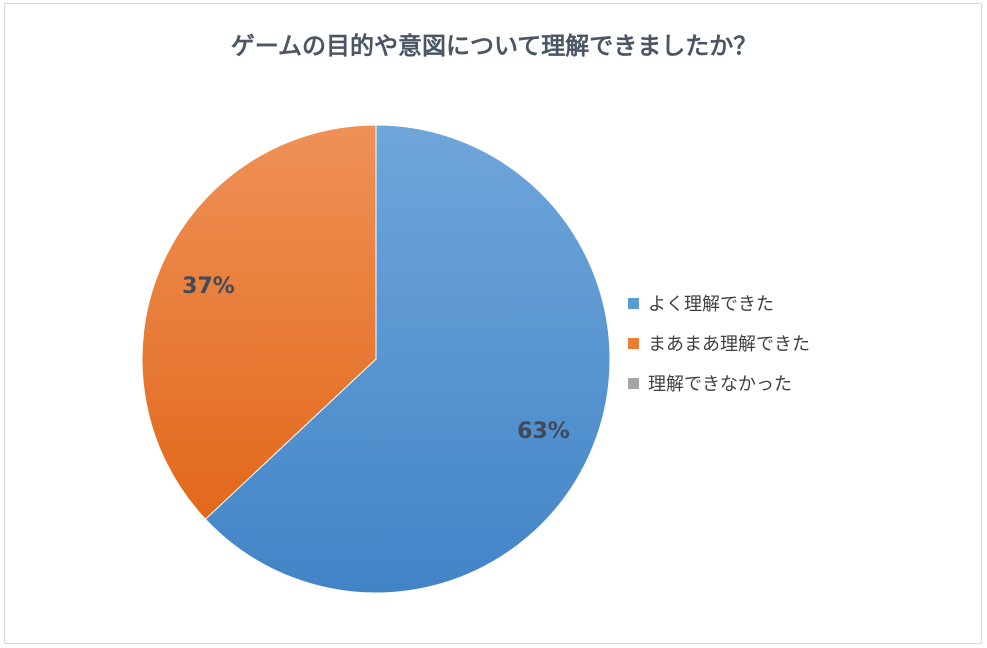 The height and width of the screenshot is (648, 987). I want to click on legend-swatch-blue, so click(633, 303).